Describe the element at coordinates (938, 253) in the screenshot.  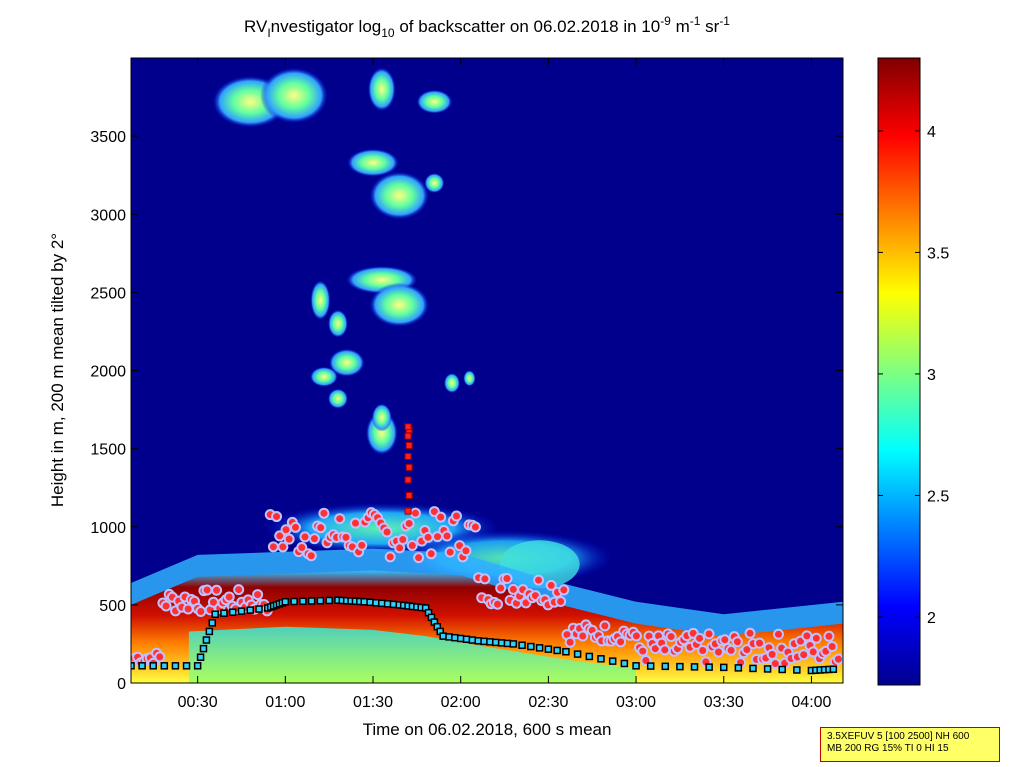
I see `colorbar-tick-label: 3.5` at that location.